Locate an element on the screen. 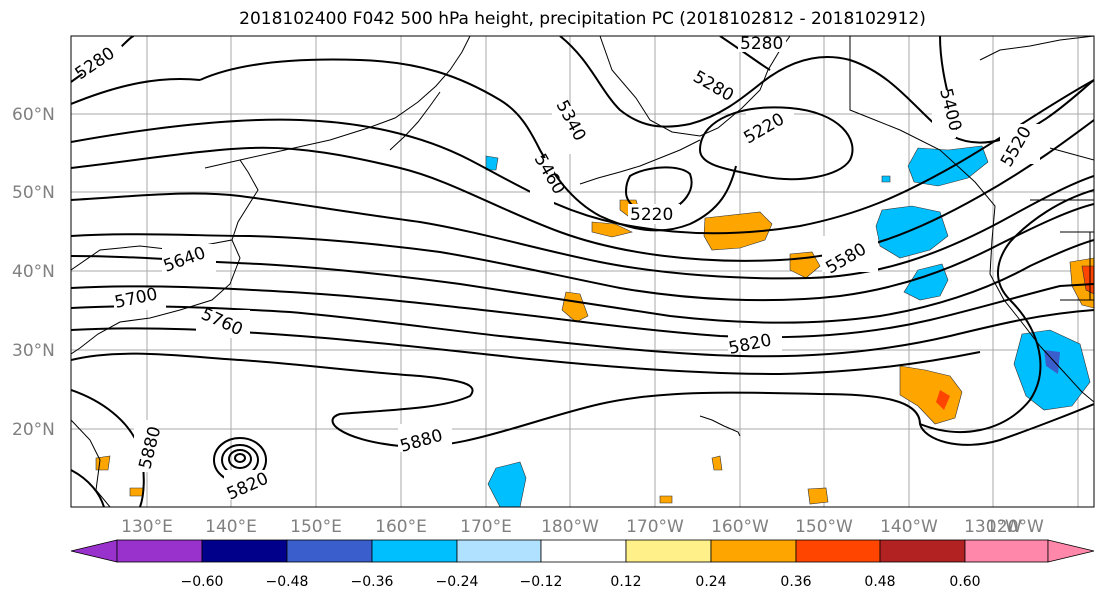 The height and width of the screenshot is (601, 1105). latitude-labels: 60°N 50°N 40°N 30°N 20°N is located at coordinates (33, 272).